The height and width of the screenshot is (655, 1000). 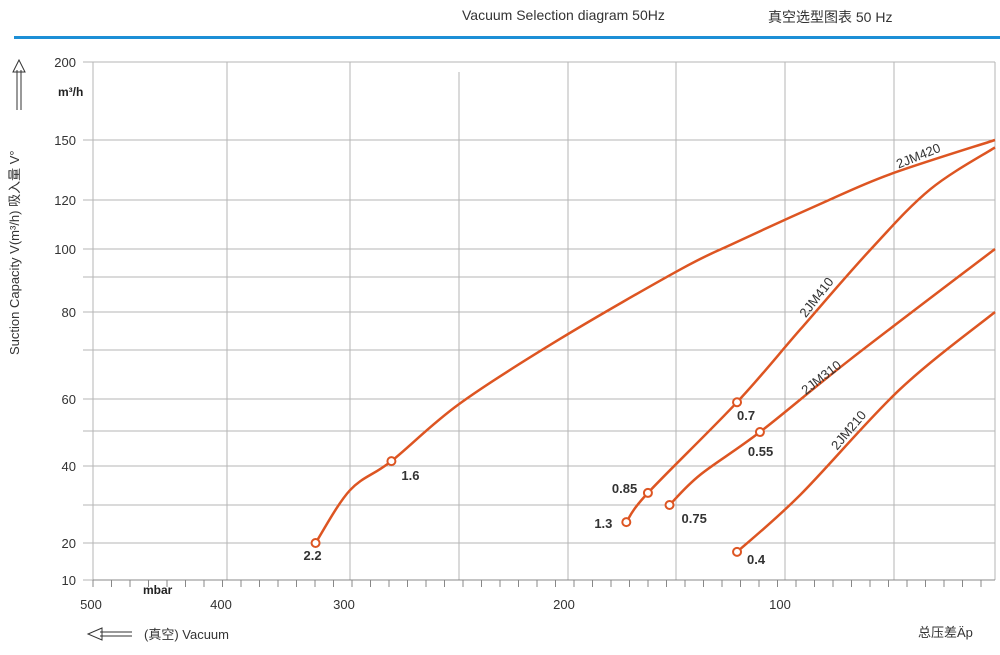 What do you see at coordinates (848, 430) in the screenshot?
I see `series-label: 2JM210` at bounding box center [848, 430].